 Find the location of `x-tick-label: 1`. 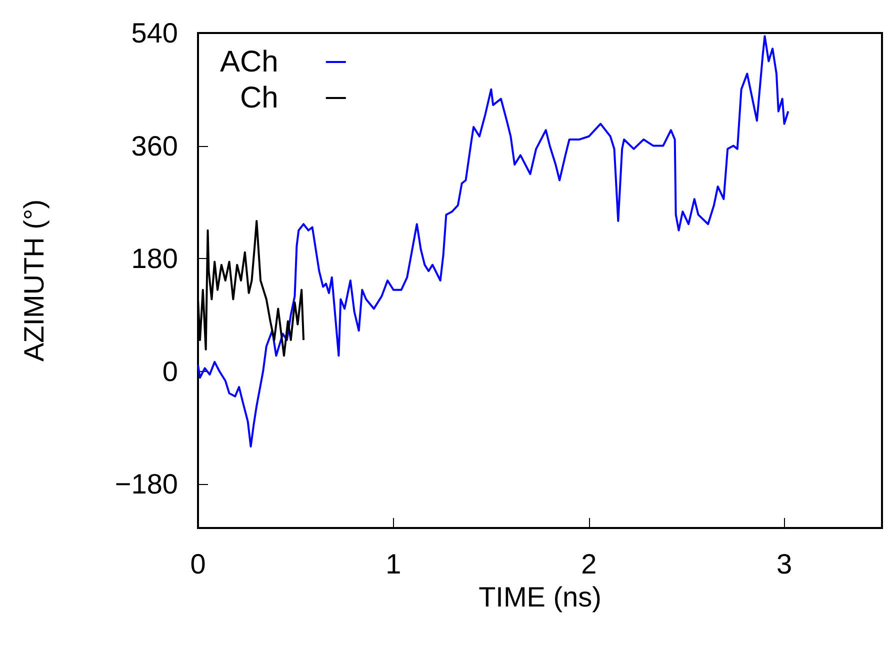

x-tick-label: 1 is located at coordinates (394, 564).